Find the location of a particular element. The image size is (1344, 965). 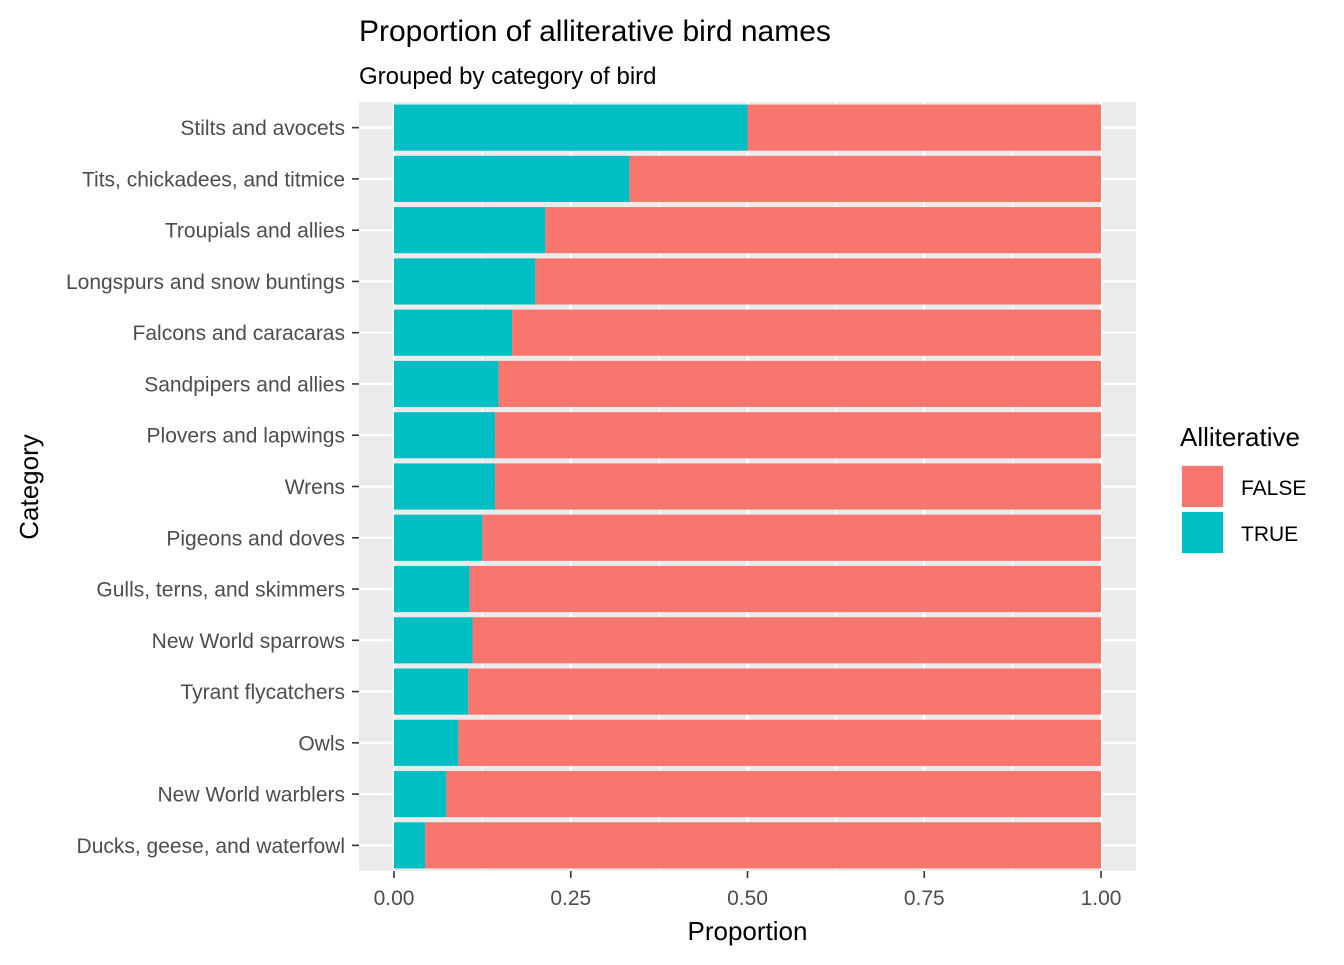

legend-label: TRUE is located at coordinates (1269, 534).